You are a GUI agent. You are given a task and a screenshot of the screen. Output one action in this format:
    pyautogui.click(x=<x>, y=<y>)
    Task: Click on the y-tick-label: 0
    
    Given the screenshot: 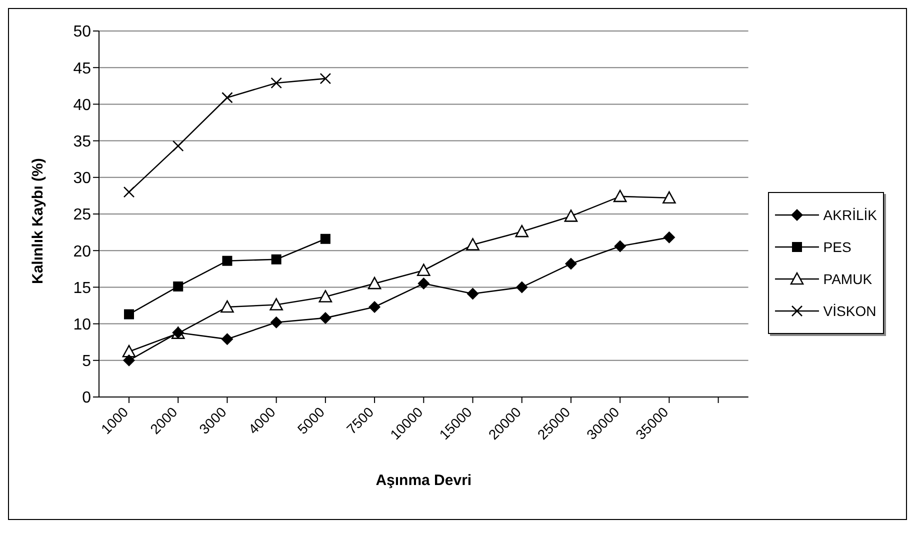 What is the action you would take?
    pyautogui.click(x=87, y=398)
    